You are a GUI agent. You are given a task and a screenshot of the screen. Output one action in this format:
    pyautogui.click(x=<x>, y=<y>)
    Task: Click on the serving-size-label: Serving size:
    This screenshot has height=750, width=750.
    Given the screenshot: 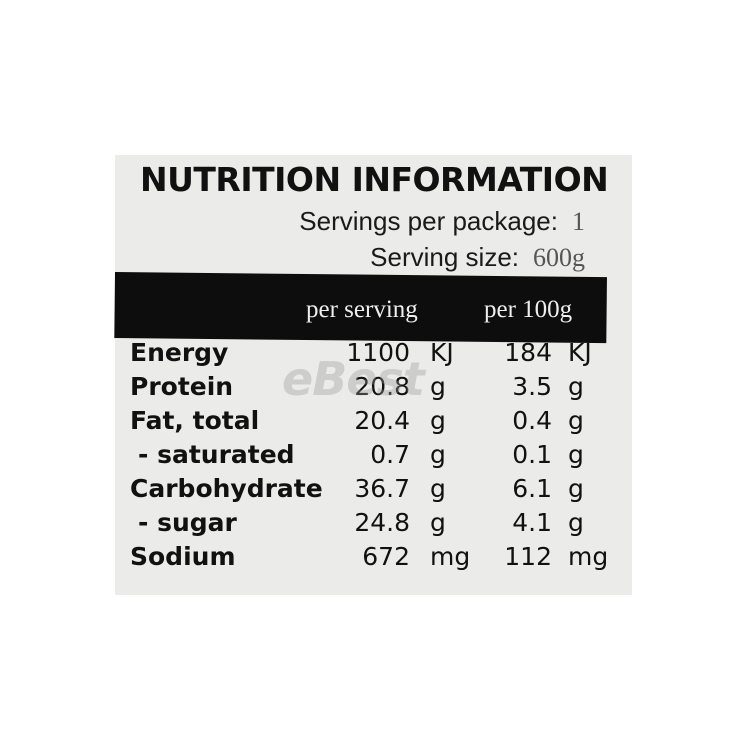 What is the action you would take?
    pyautogui.click(x=444, y=257)
    